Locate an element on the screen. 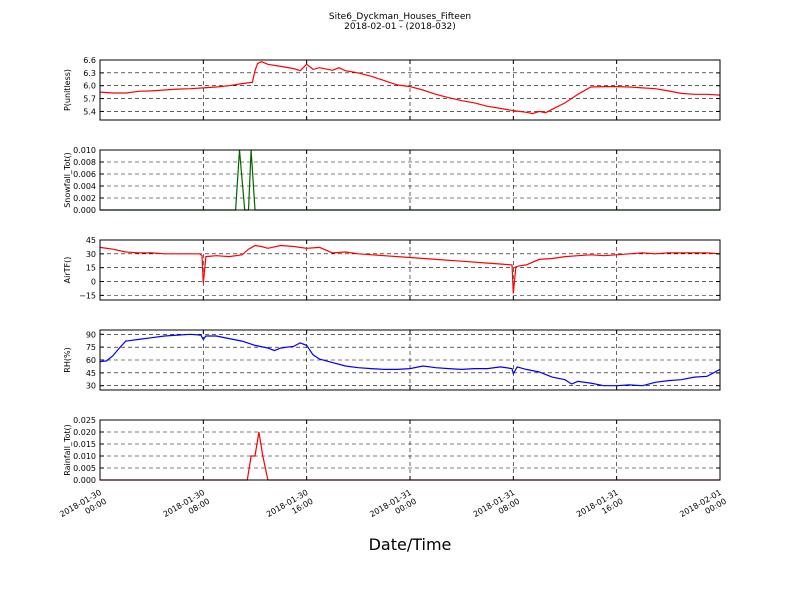 Image resolution: width=800 pixels, height=600 pixels. y-tick-label: 6.6 is located at coordinates (89, 60).